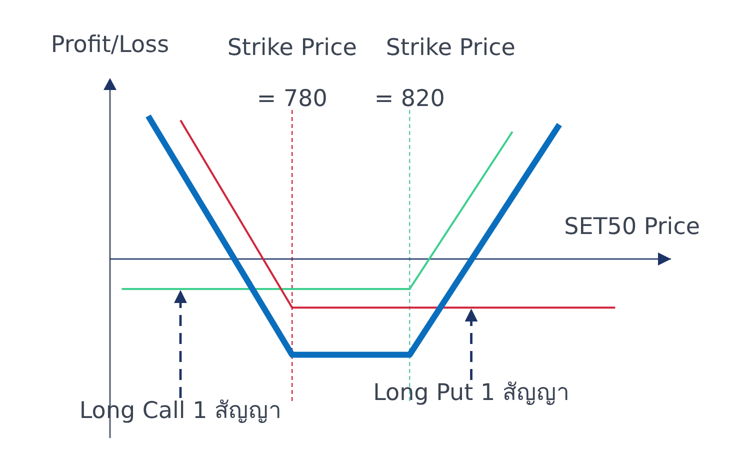  I want to click on x-tick-label: = 780, so click(292, 99).